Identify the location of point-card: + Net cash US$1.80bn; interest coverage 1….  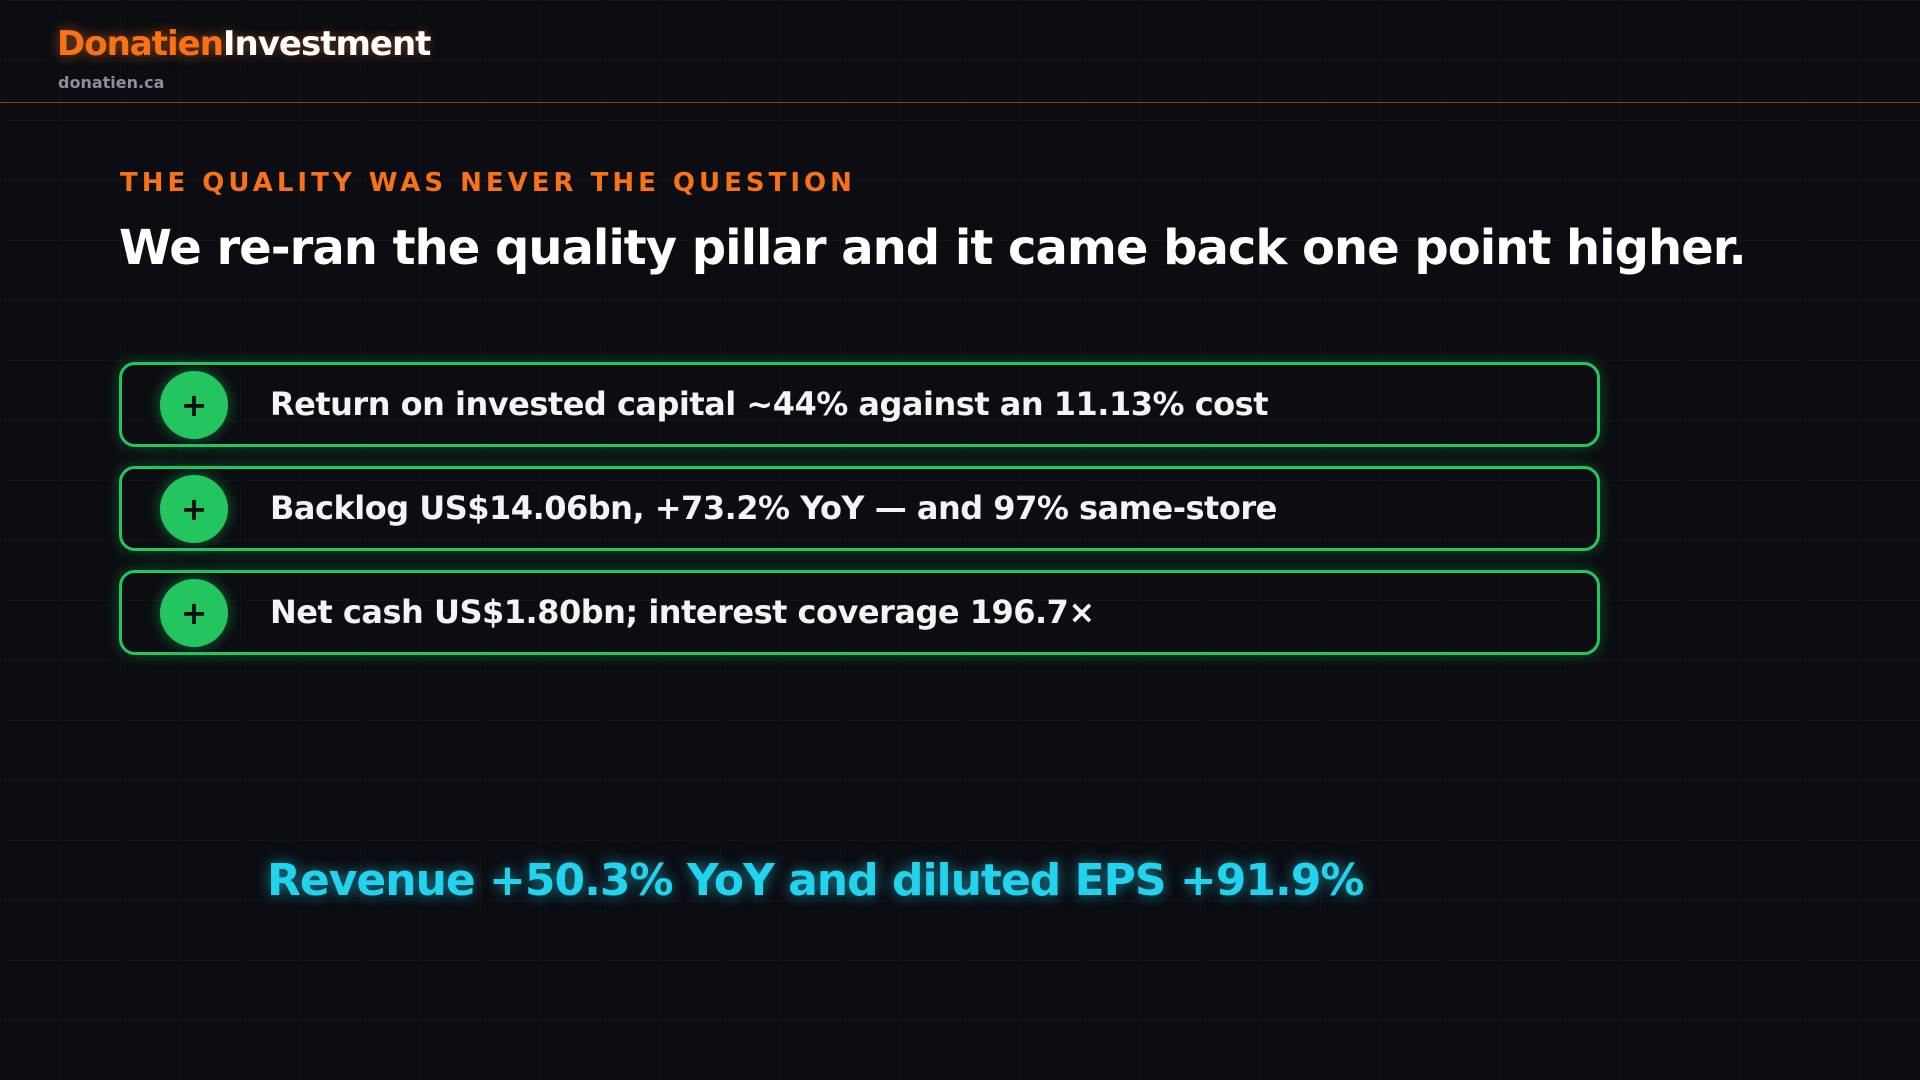
(859, 612).